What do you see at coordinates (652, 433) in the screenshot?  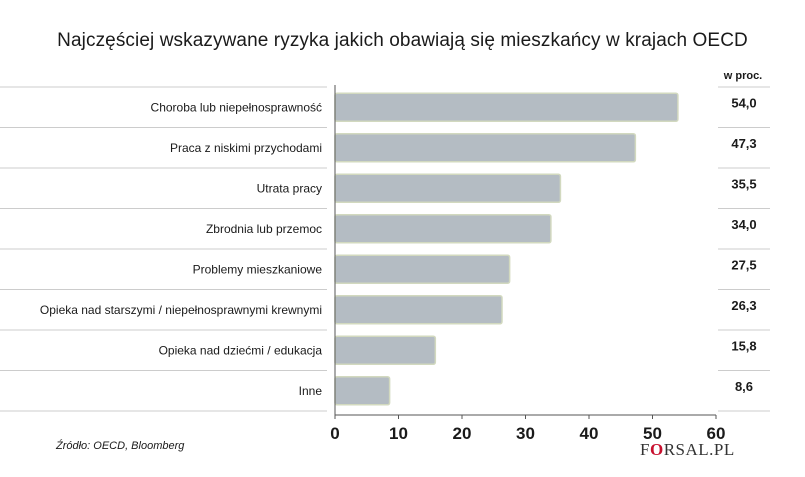 I see `x-tick-label: 50` at bounding box center [652, 433].